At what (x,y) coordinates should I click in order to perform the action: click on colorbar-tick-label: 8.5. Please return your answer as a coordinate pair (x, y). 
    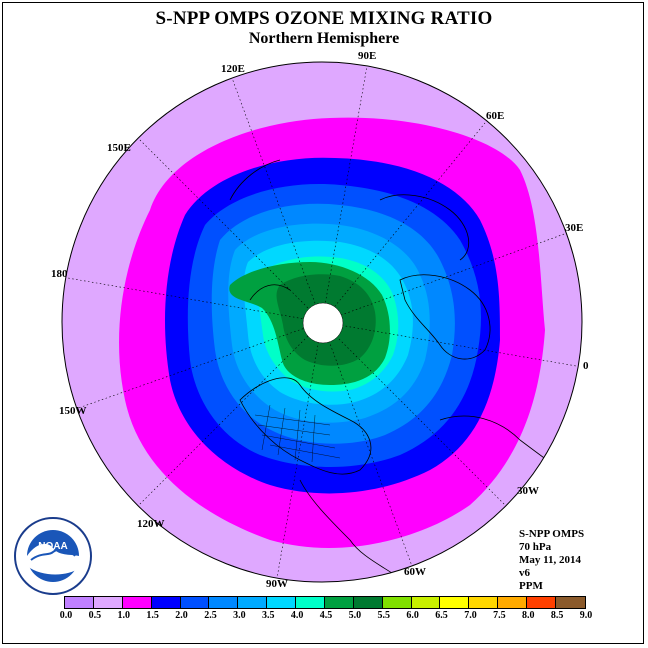
    Looking at the image, I should click on (557, 615).